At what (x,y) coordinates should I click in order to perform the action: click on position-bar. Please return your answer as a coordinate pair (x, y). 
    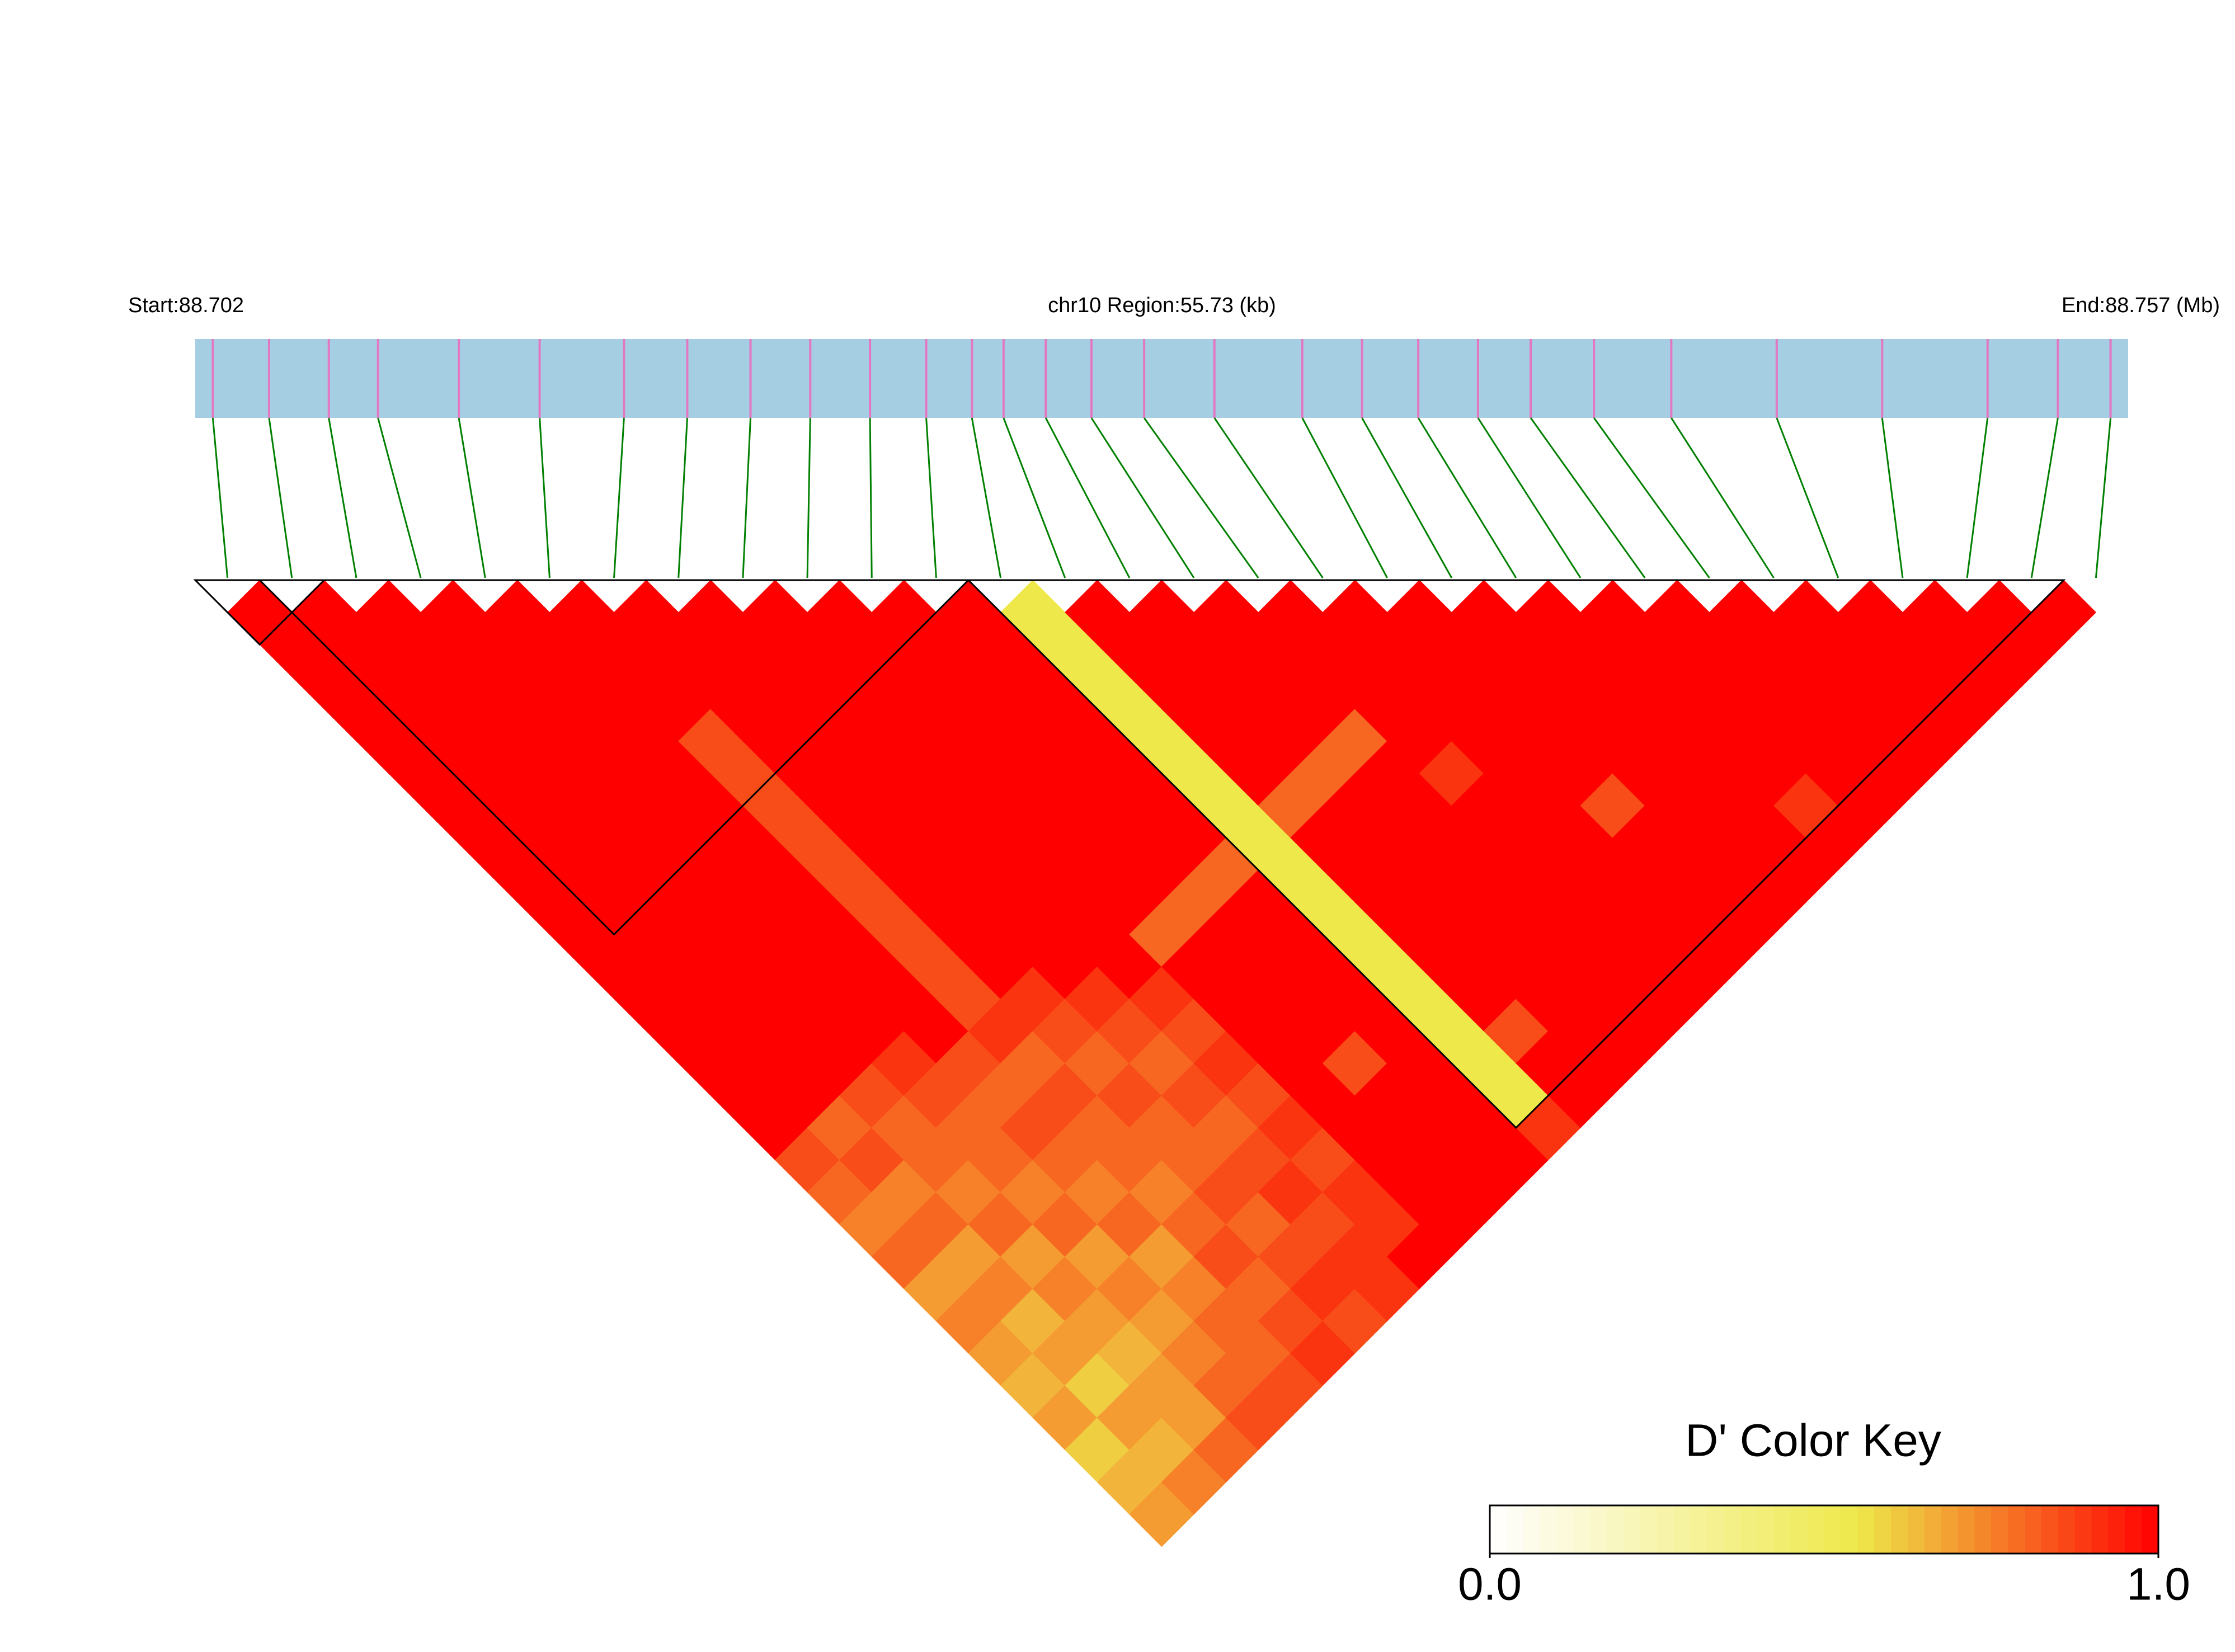
    Looking at the image, I should click on (1161, 379).